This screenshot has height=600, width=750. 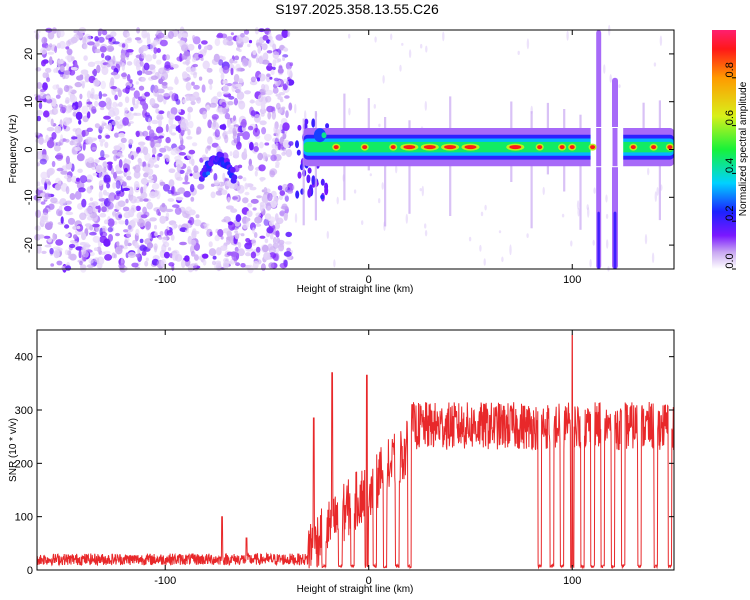 What do you see at coordinates (24, 358) in the screenshot?
I see `y-tick-label: 400` at bounding box center [24, 358].